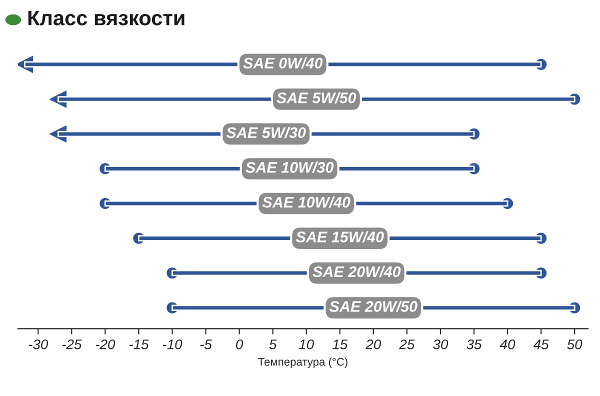 The height and width of the screenshot is (396, 600). Describe the element at coordinates (306, 202) in the screenshot. I see `y-tick-label: SAE 10W/40` at that location.